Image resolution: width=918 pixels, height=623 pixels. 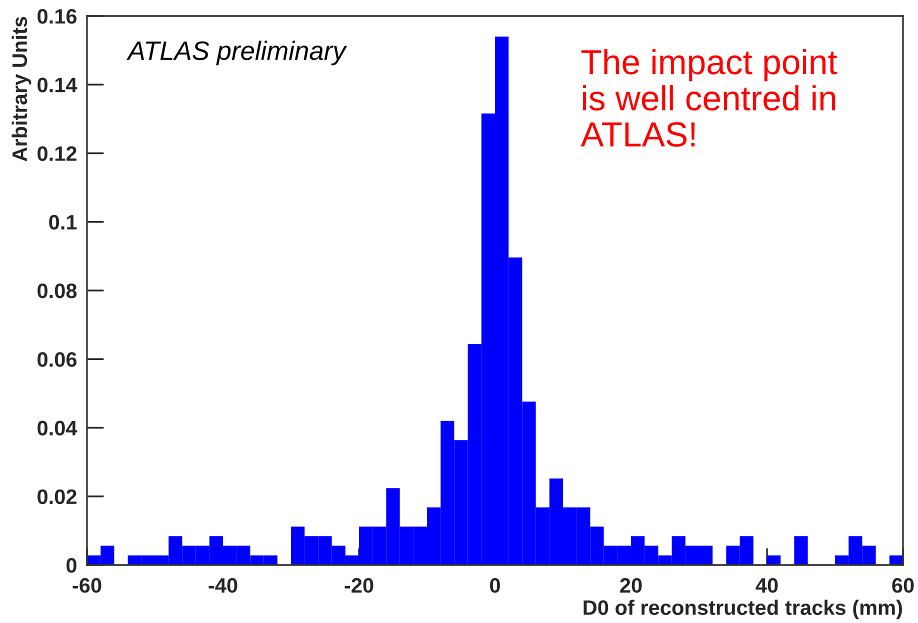 I want to click on y-tick-label: 0.08, so click(x=57, y=291).